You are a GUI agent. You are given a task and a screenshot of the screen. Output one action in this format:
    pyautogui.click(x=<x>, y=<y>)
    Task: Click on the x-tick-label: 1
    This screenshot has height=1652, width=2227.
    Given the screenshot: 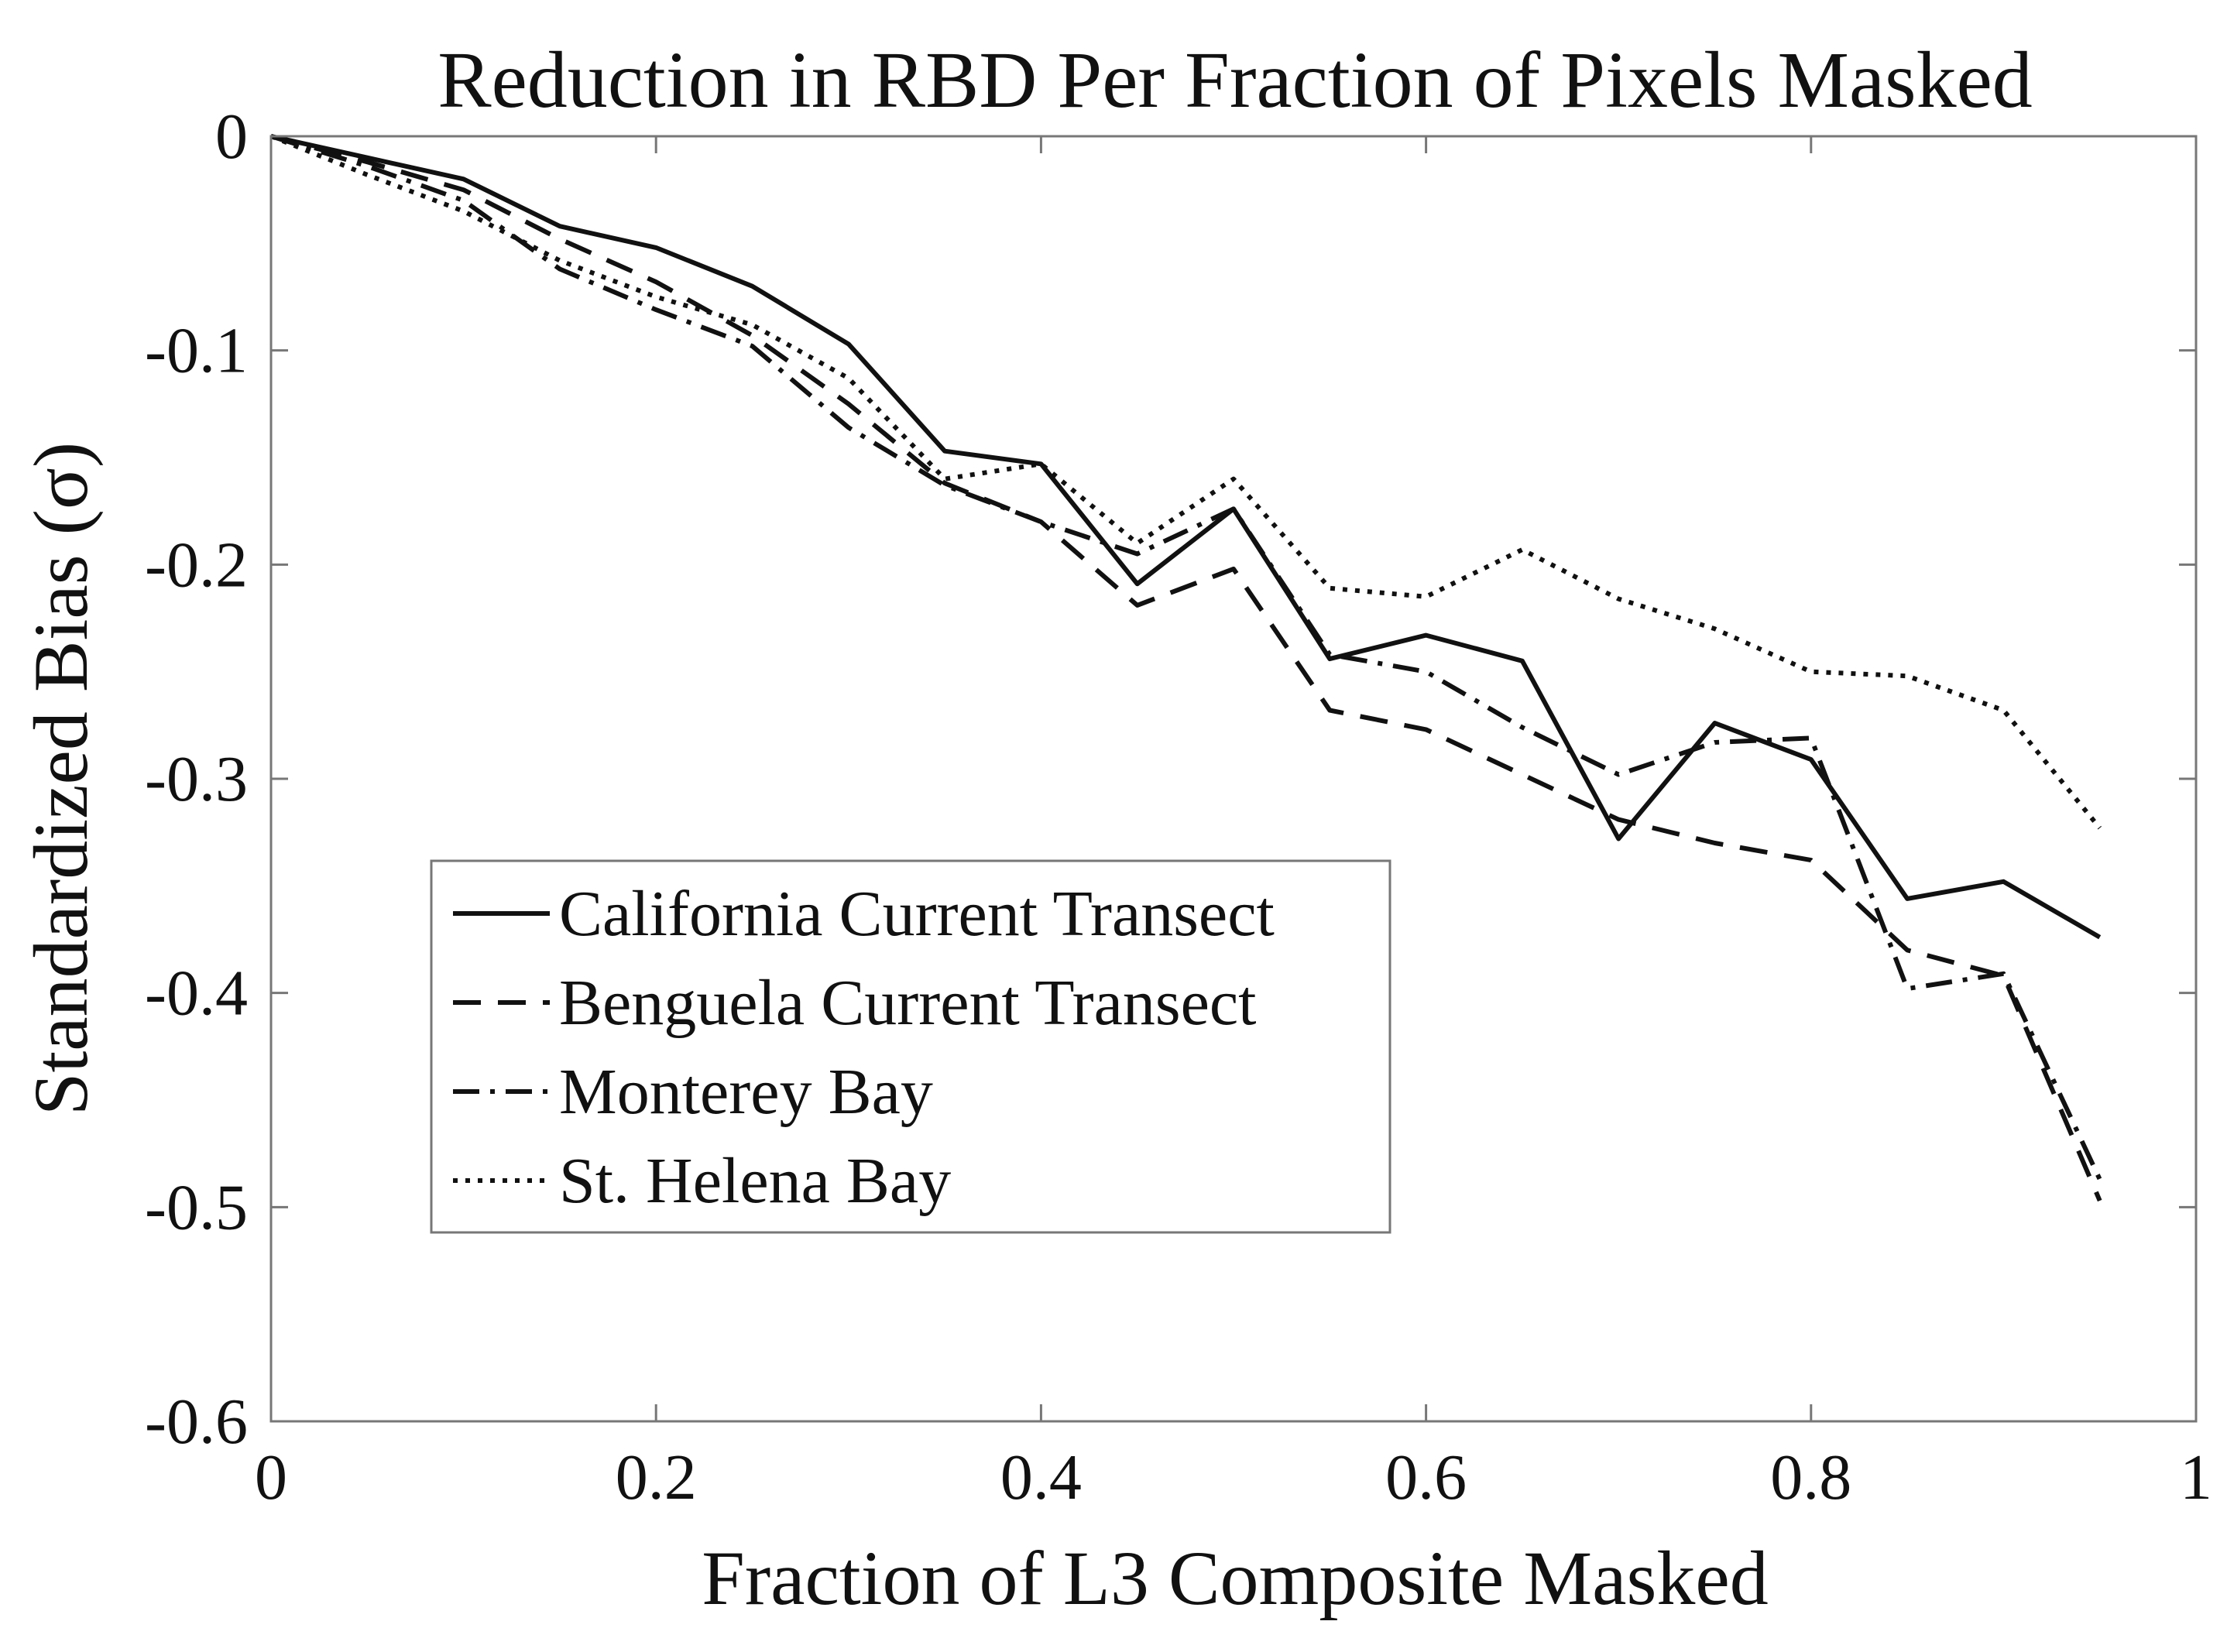 What is the action you would take?
    pyautogui.click(x=2196, y=1477)
    